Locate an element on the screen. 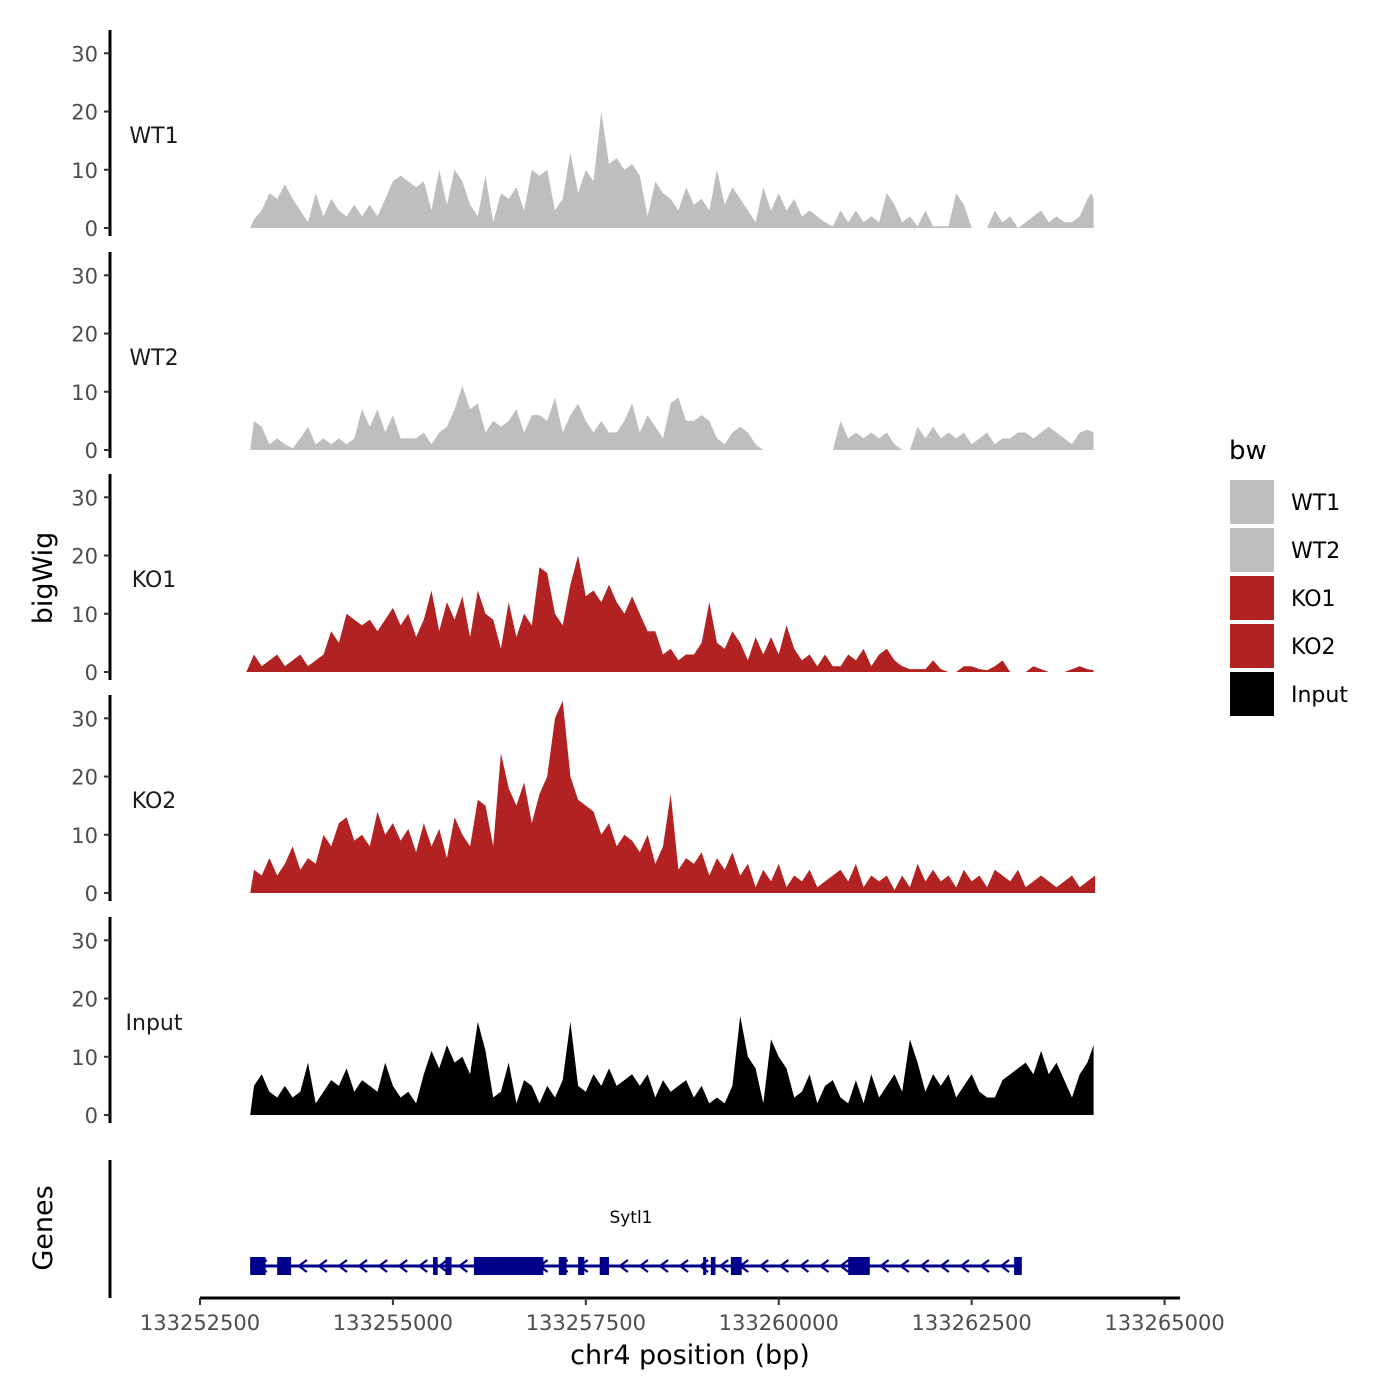 The height and width of the screenshot is (1400, 1400). track-label: WT2 is located at coordinates (153, 358).